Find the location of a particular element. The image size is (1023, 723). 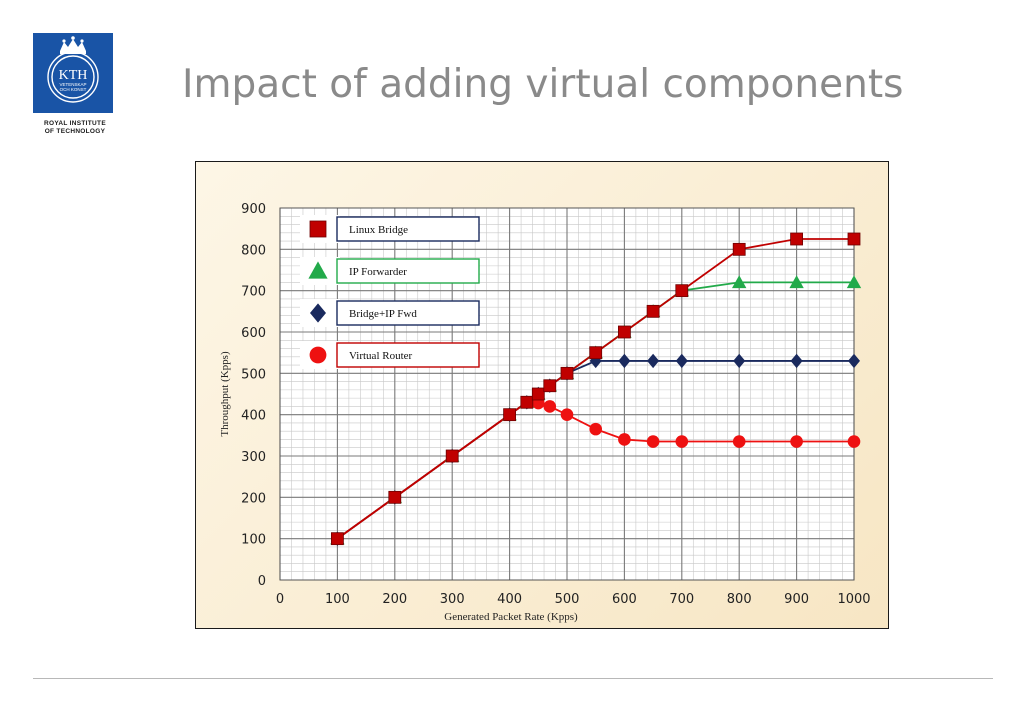

y-axis-label: Throughput (Kpps) is located at coordinates (225, 394).